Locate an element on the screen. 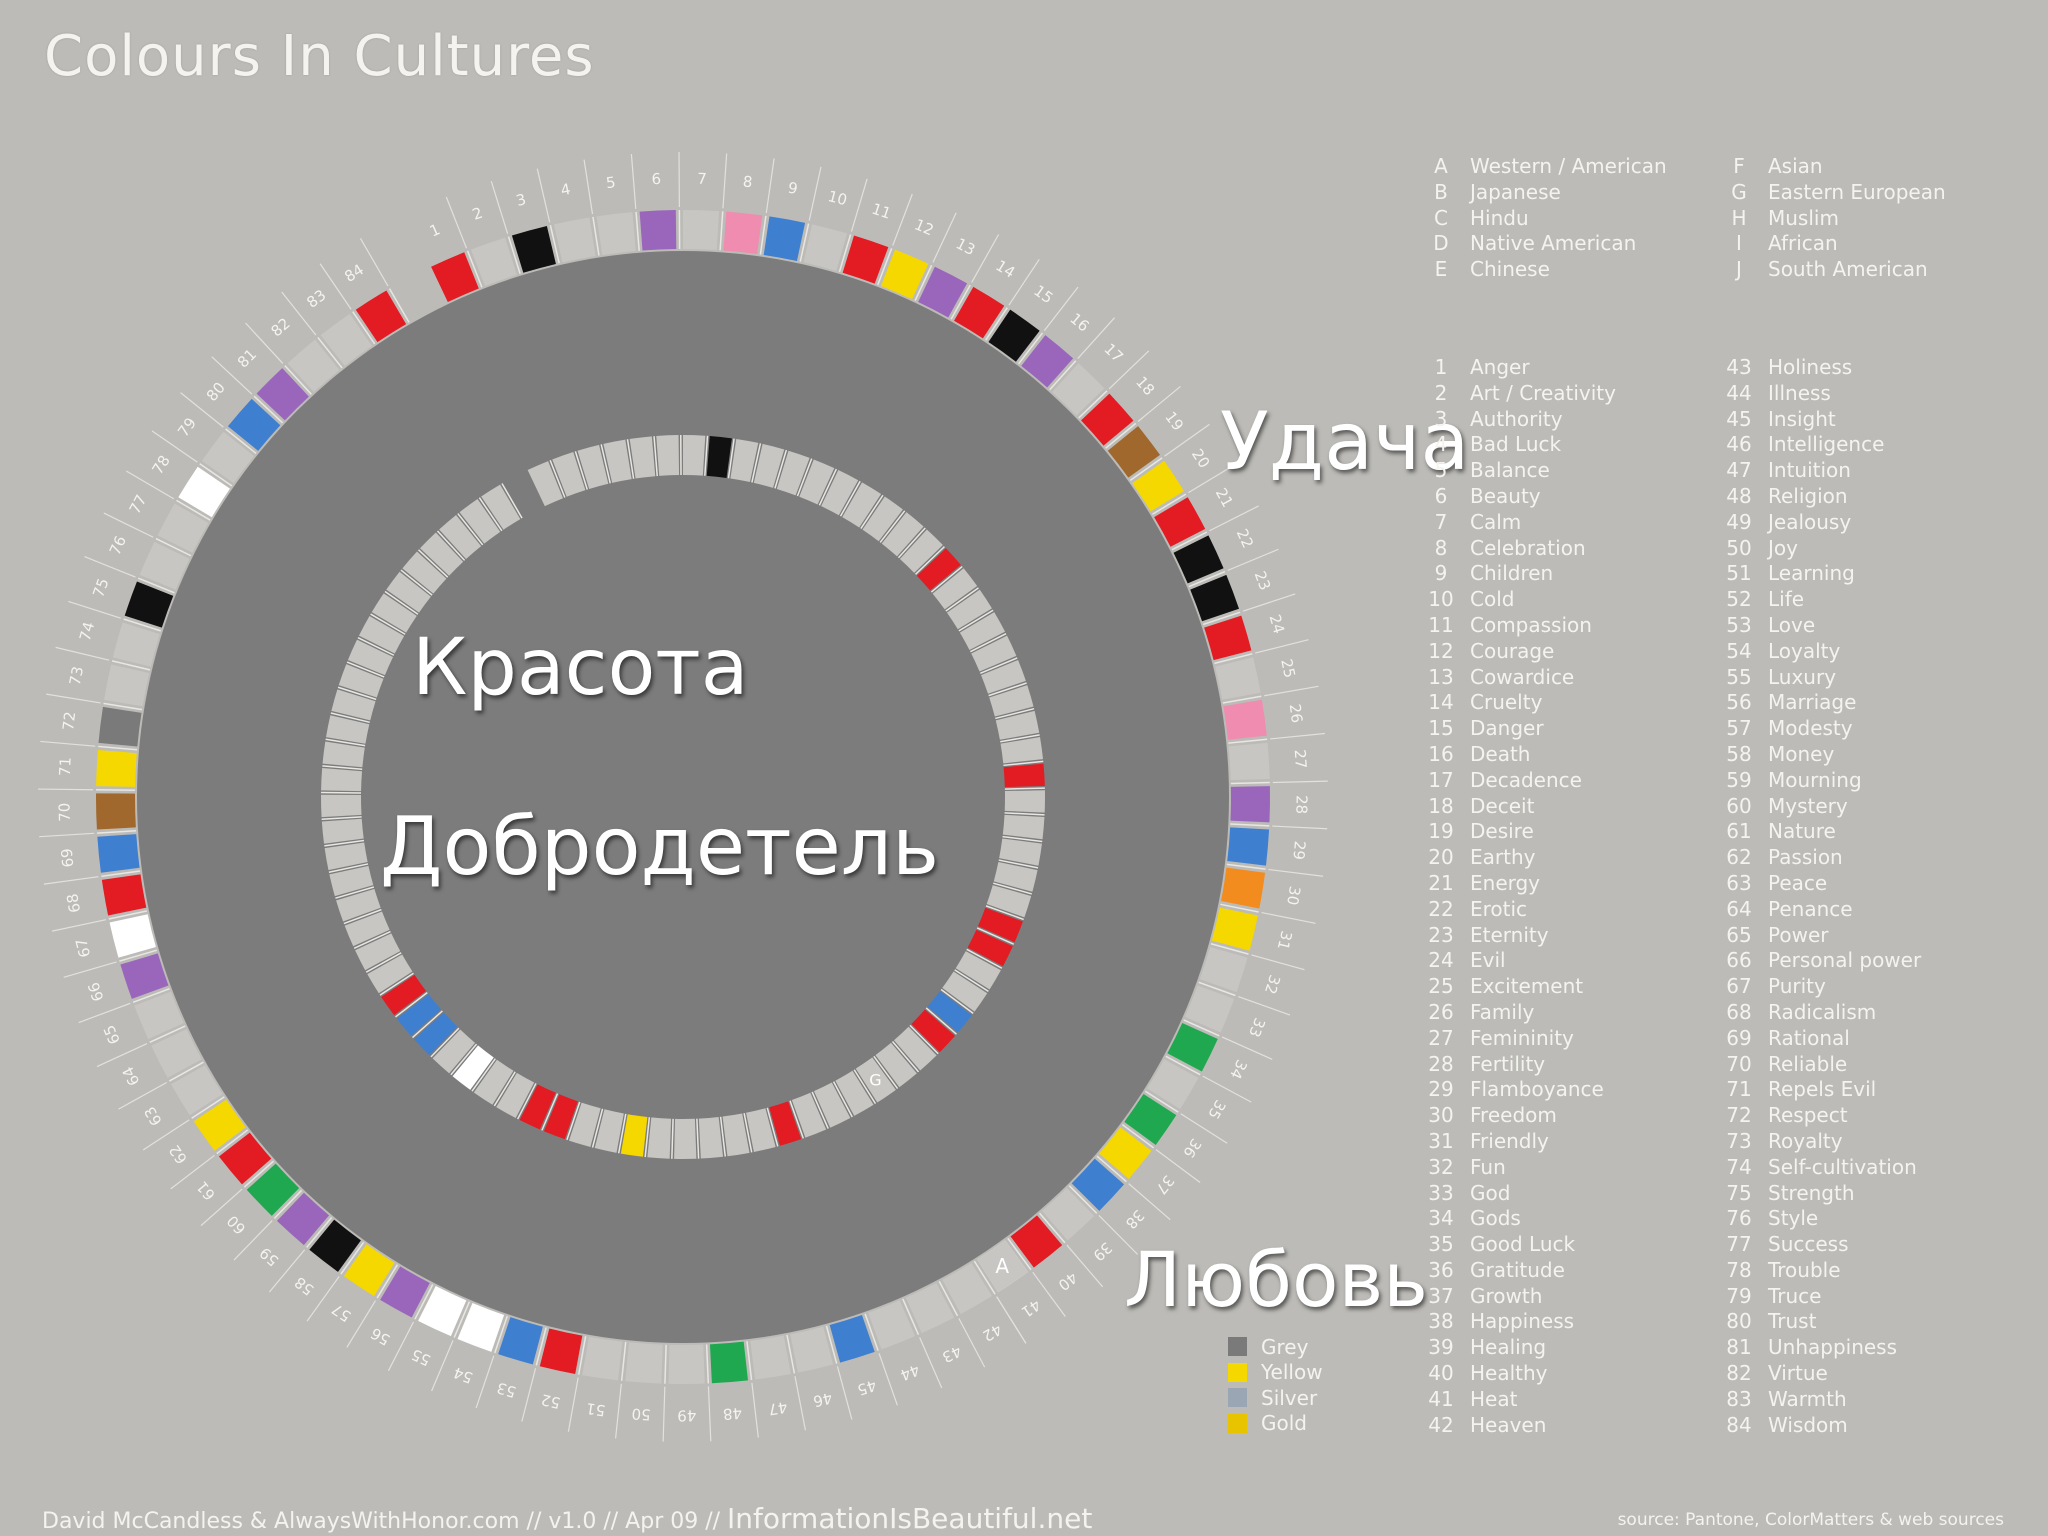 The height and width of the screenshot is (1536, 2048). wheel-number-71: 71 is located at coordinates (65, 767).